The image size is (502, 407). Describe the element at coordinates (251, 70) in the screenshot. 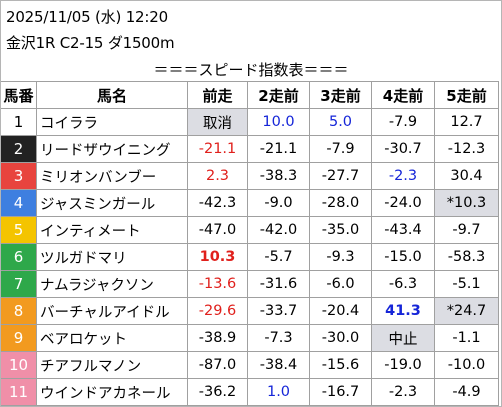

I see `table-title: ＝＝＝スピード指数表＝＝＝` at that location.